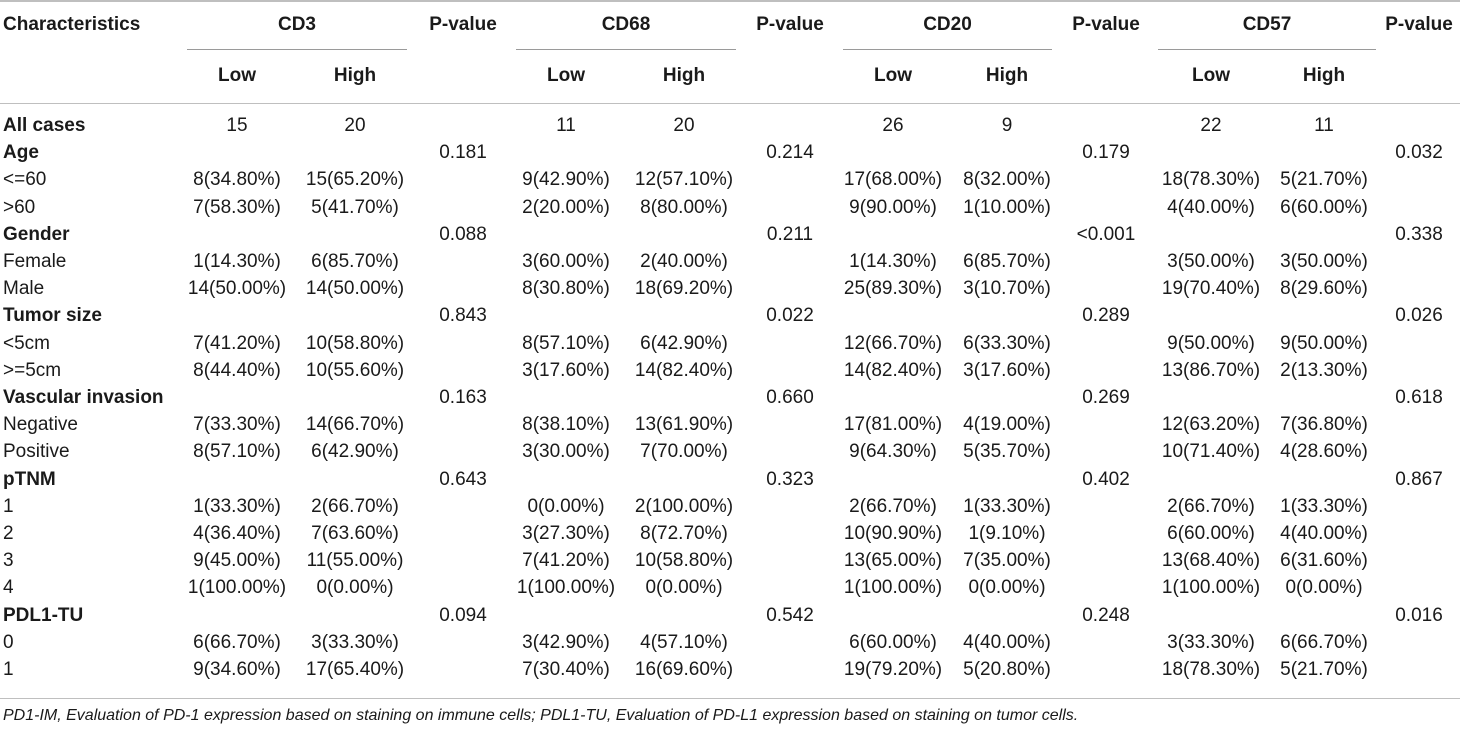 Image resolution: width=1460 pixels, height=729 pixels. Describe the element at coordinates (8, 642) in the screenshot. I see `row-label: 0` at that location.